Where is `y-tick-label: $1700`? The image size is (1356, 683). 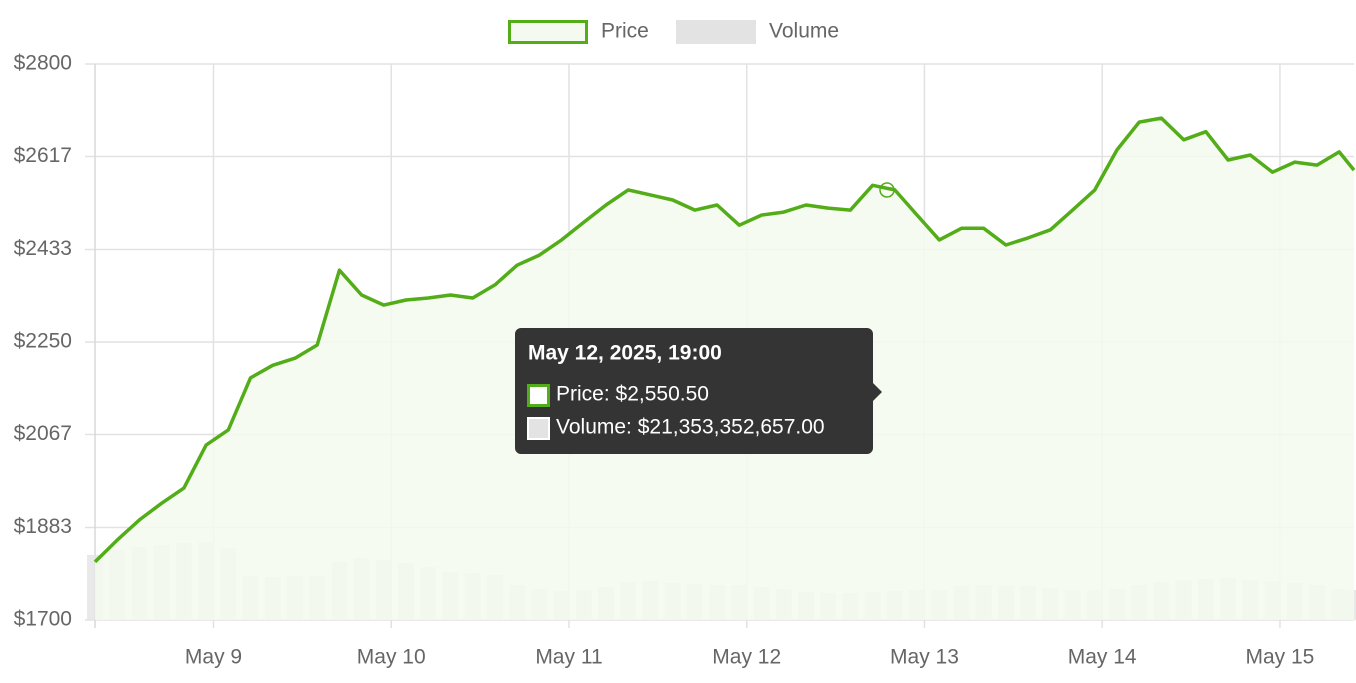 y-tick-label: $1700 is located at coordinates (43, 619).